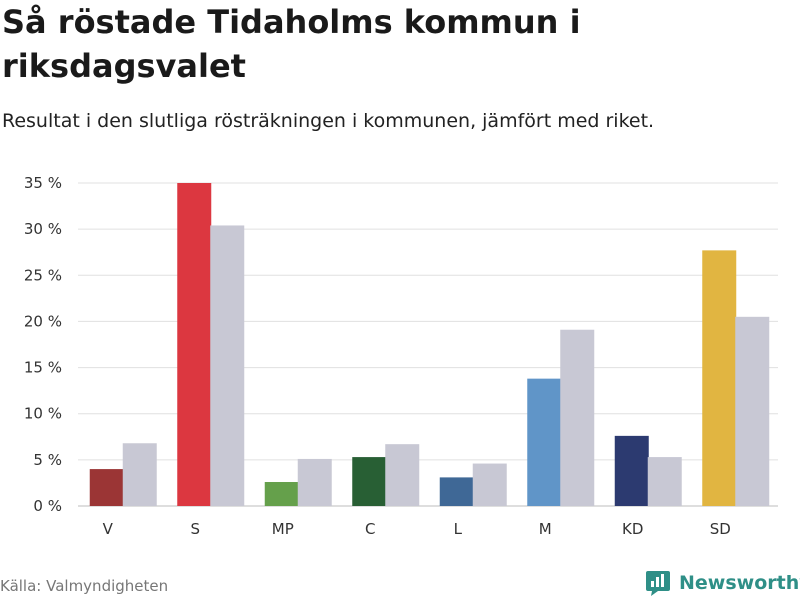  What do you see at coordinates (227, 366) in the screenshot?
I see `bar-riket-s` at bounding box center [227, 366].